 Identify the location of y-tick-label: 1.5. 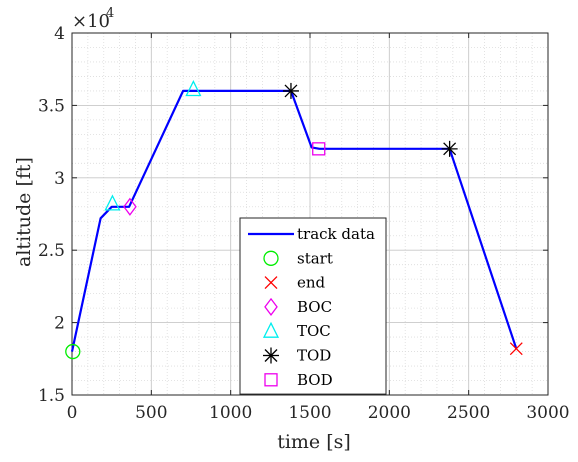
(51, 396).